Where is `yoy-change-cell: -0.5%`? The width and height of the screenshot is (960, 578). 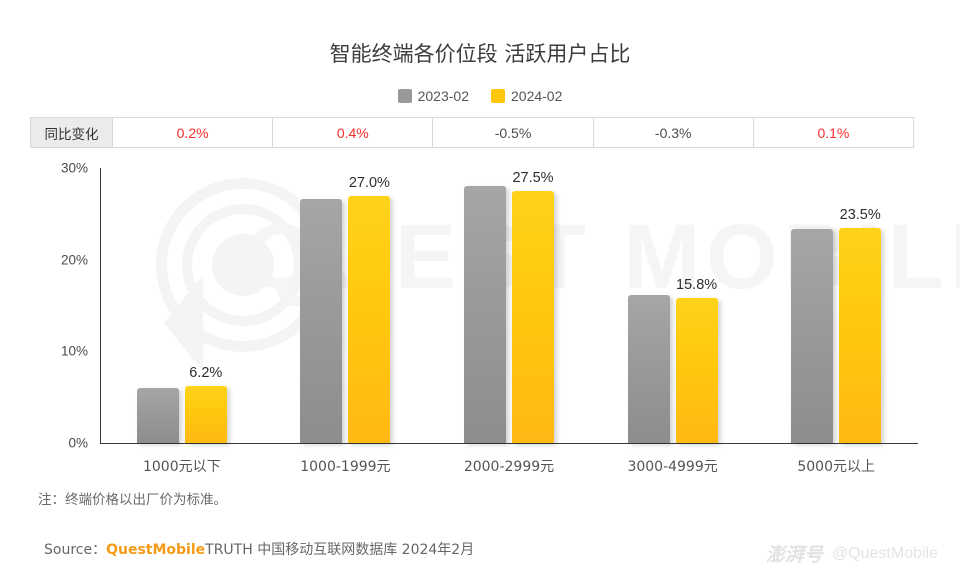
yoy-change-cell: -0.5% is located at coordinates (513, 132).